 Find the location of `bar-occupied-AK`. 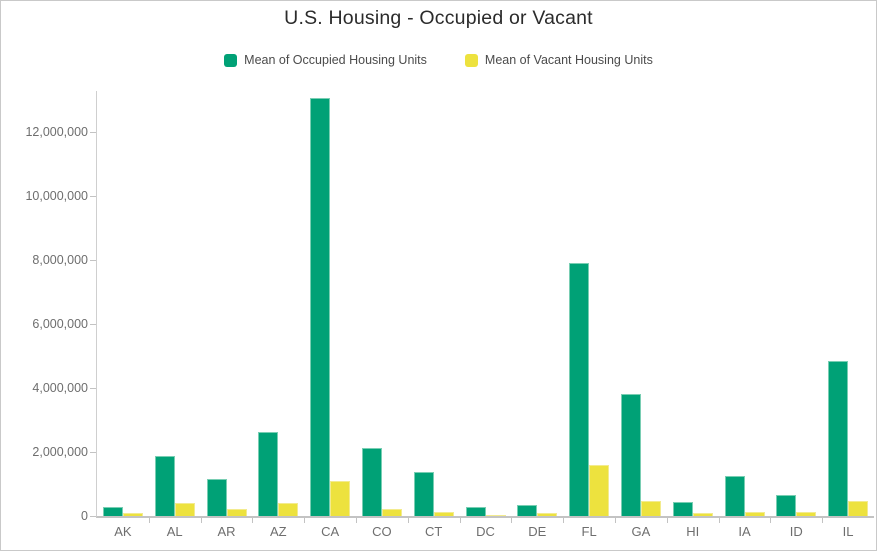

bar-occupied-AK is located at coordinates (112, 511).